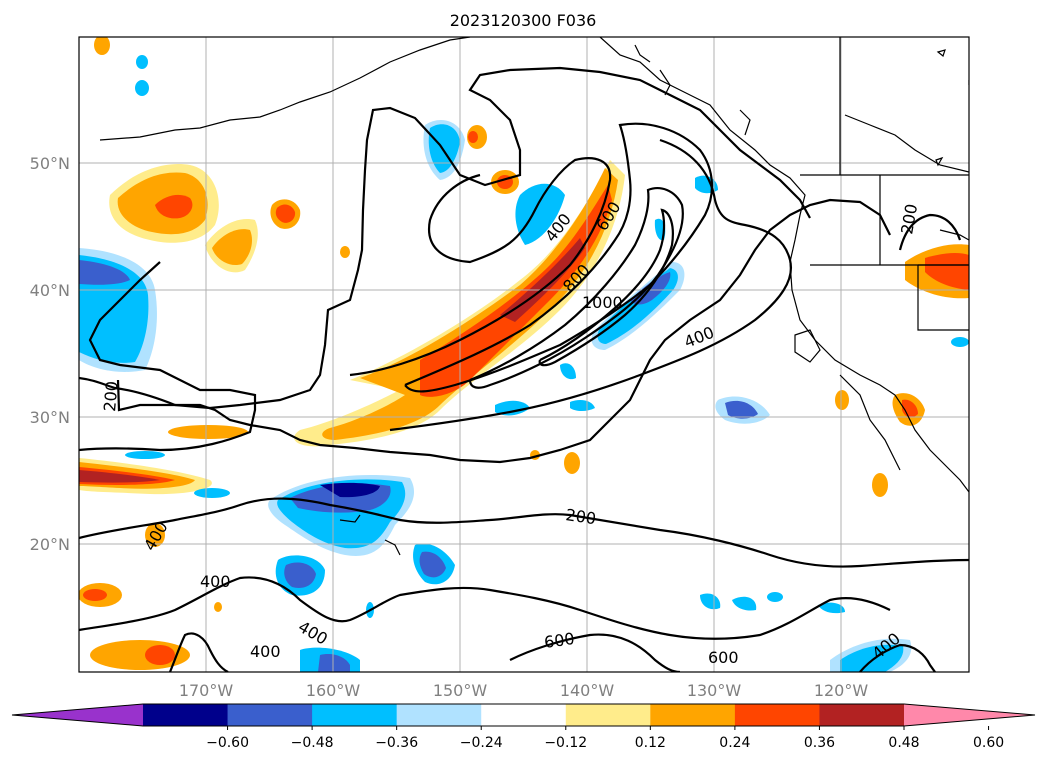 Image resolution: width=1047 pixels, height=765 pixels. I want to click on contour-label-400-s3: 400, so click(265, 651).